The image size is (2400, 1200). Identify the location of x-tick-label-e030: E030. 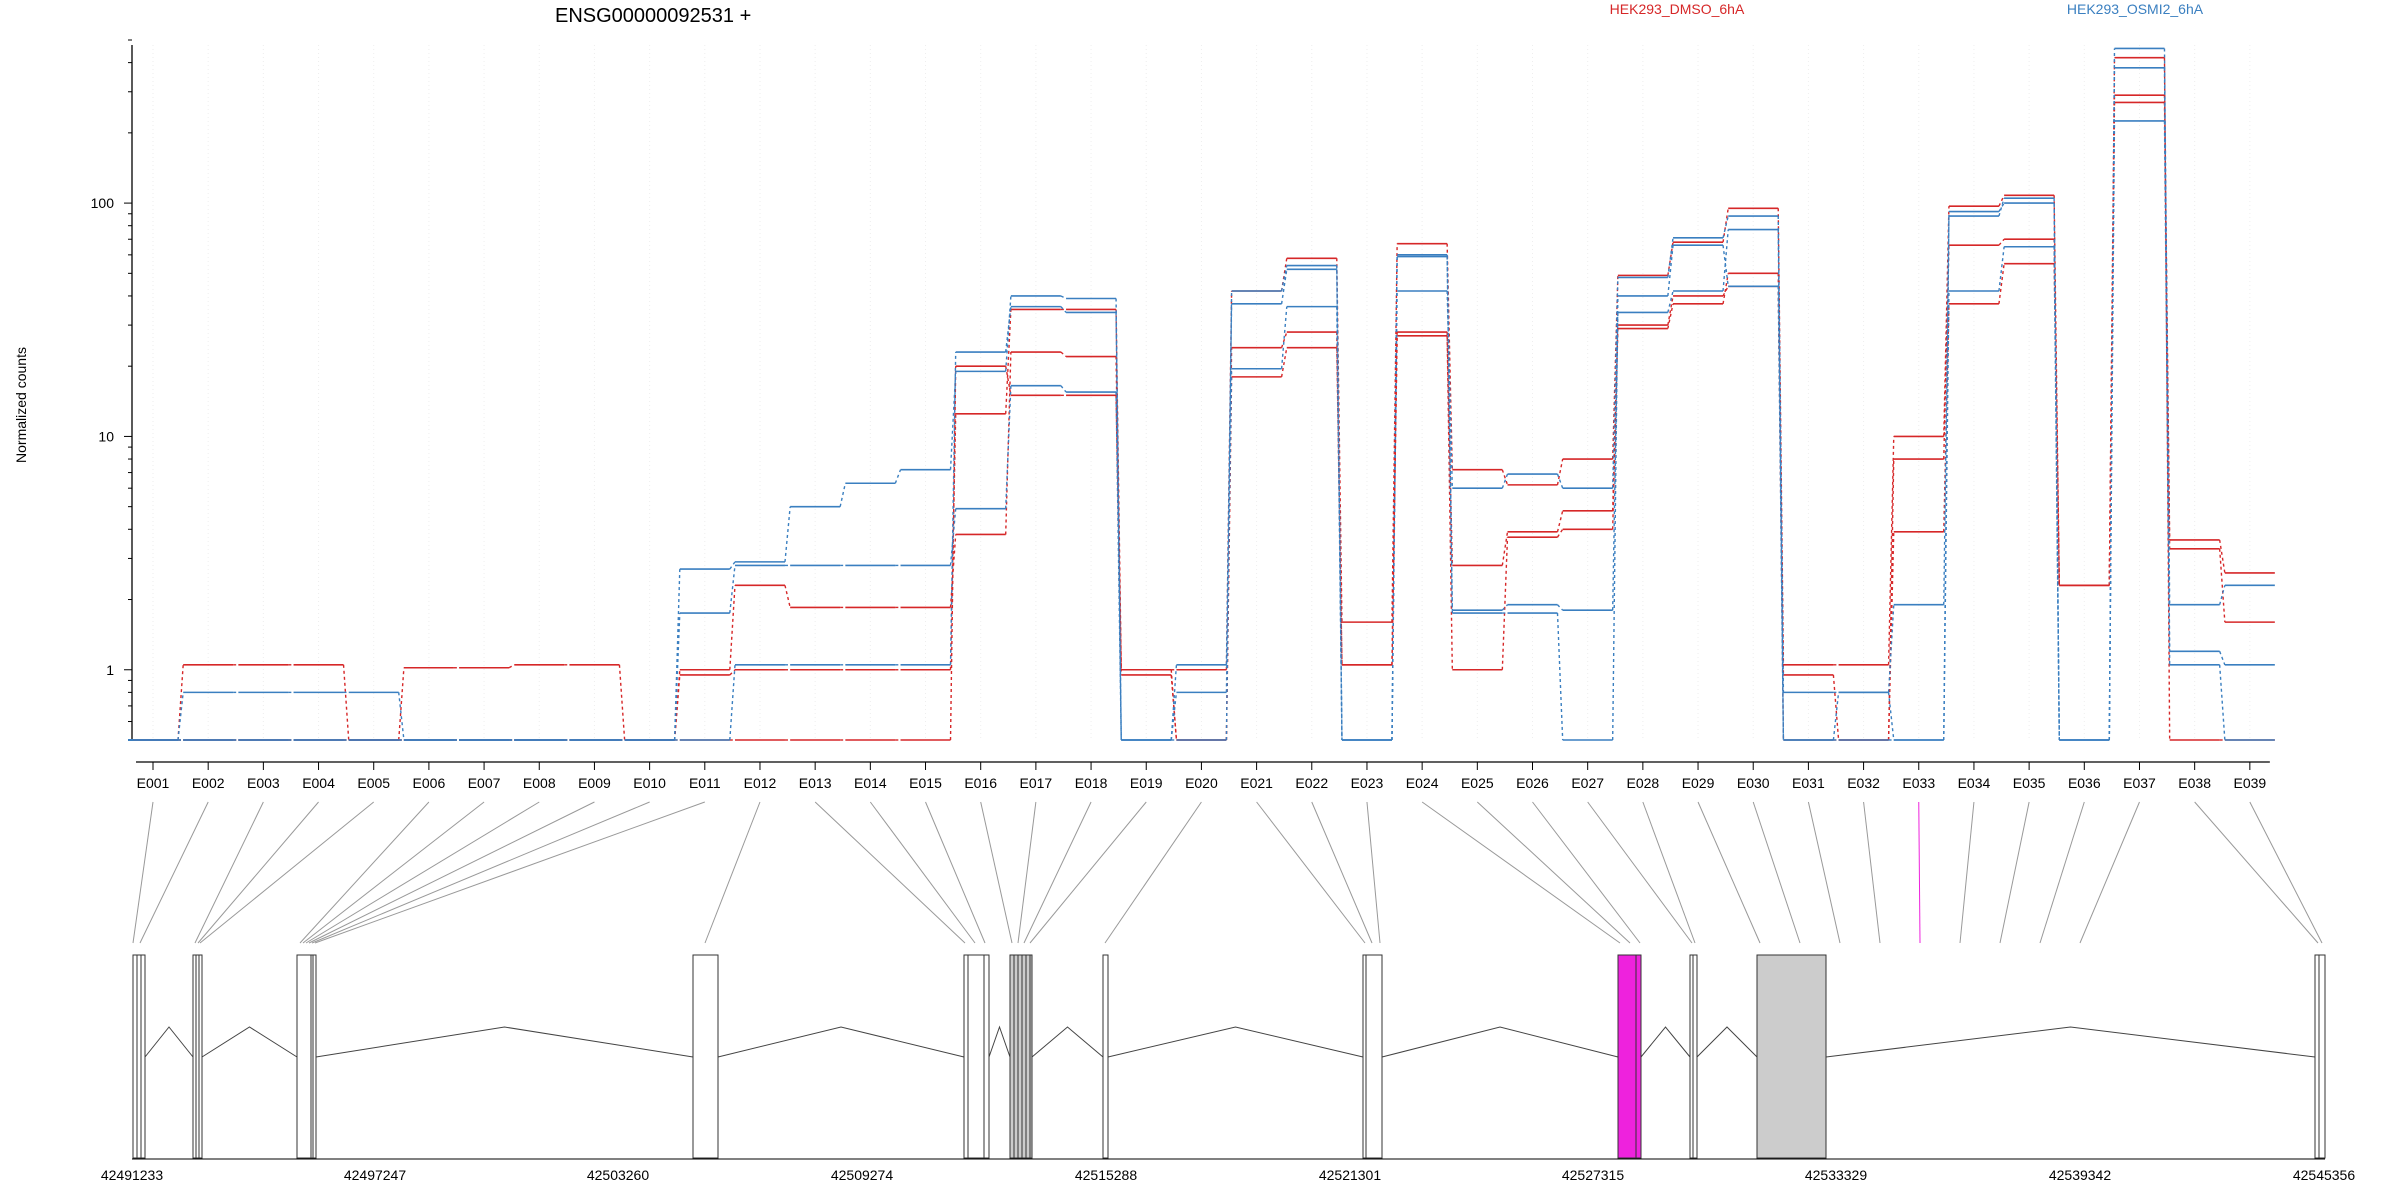
(1753, 783).